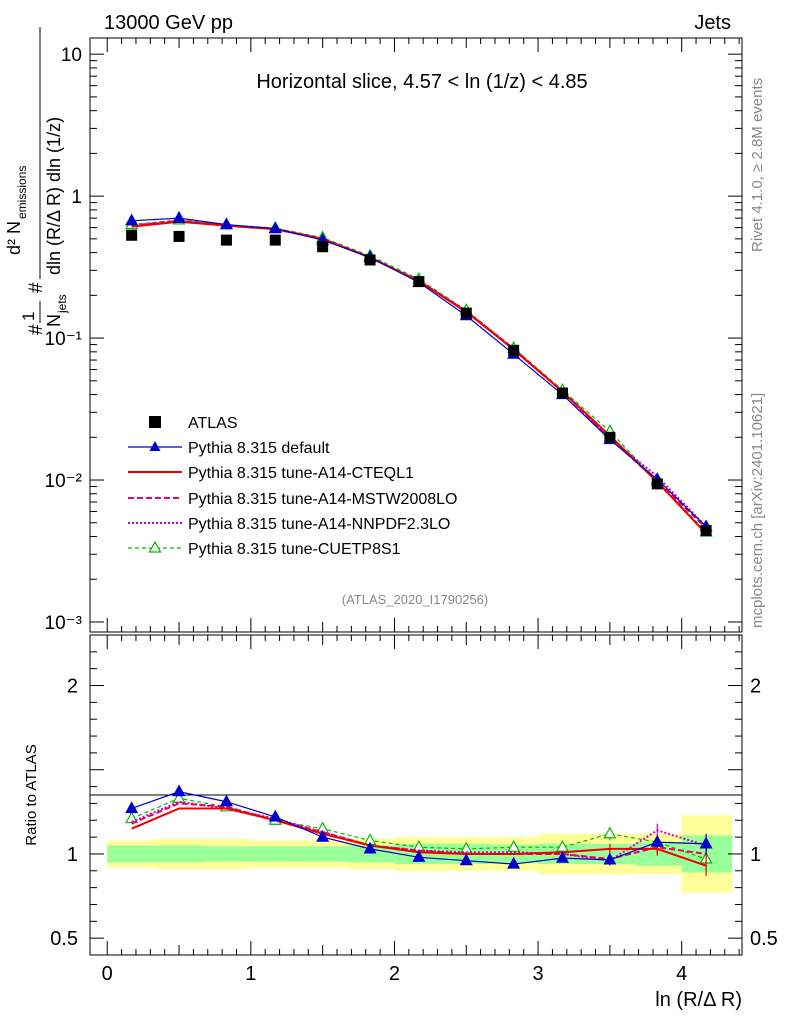 The height and width of the screenshot is (1024, 786). Describe the element at coordinates (415, 599) in the screenshot. I see `analysis-id: (ATLAS_2020_I1790256)` at that location.